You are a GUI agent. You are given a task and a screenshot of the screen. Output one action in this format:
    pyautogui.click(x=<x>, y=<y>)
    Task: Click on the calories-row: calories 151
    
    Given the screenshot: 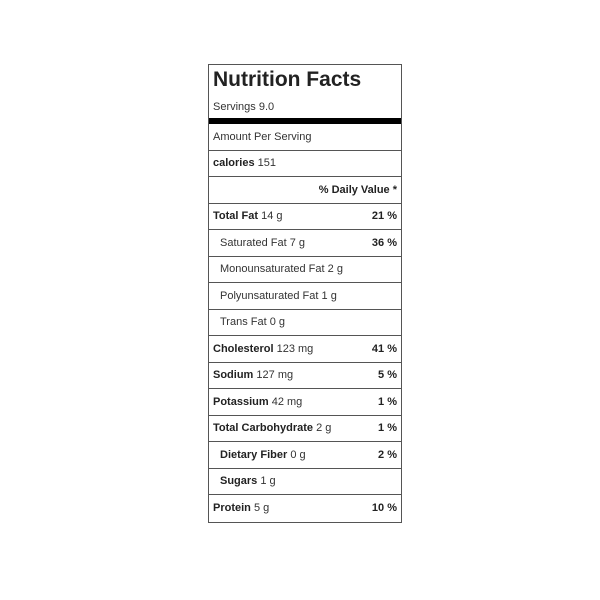 What is the action you would take?
    pyautogui.click(x=305, y=164)
    